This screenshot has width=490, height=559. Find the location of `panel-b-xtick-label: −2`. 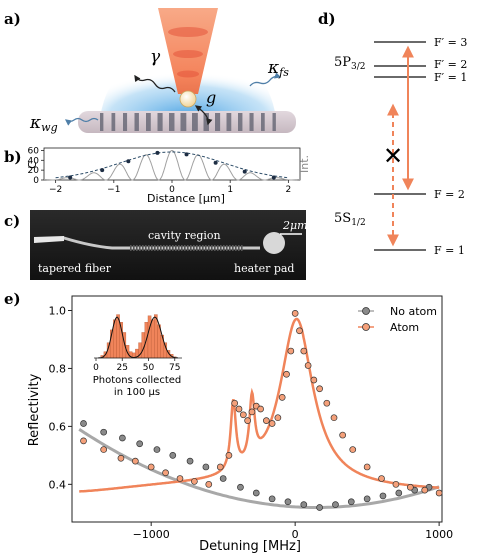

panel-b-xtick-label: −2 is located at coordinates (55, 190).